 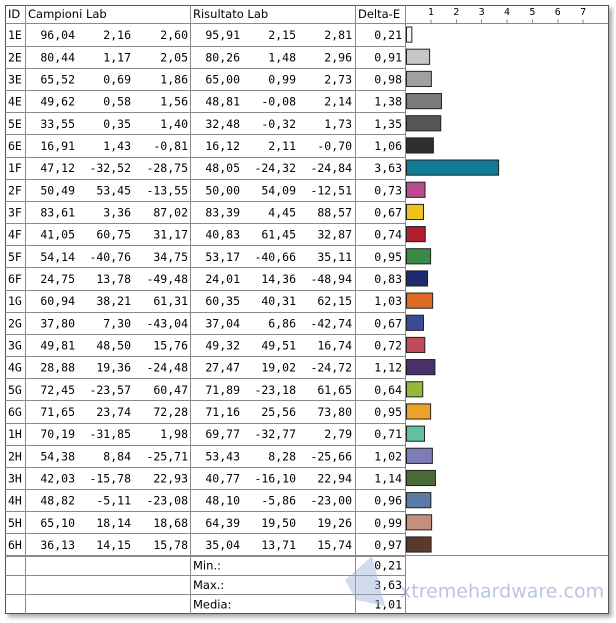 I want to click on campioni-value: 36,13, so click(x=57, y=545).